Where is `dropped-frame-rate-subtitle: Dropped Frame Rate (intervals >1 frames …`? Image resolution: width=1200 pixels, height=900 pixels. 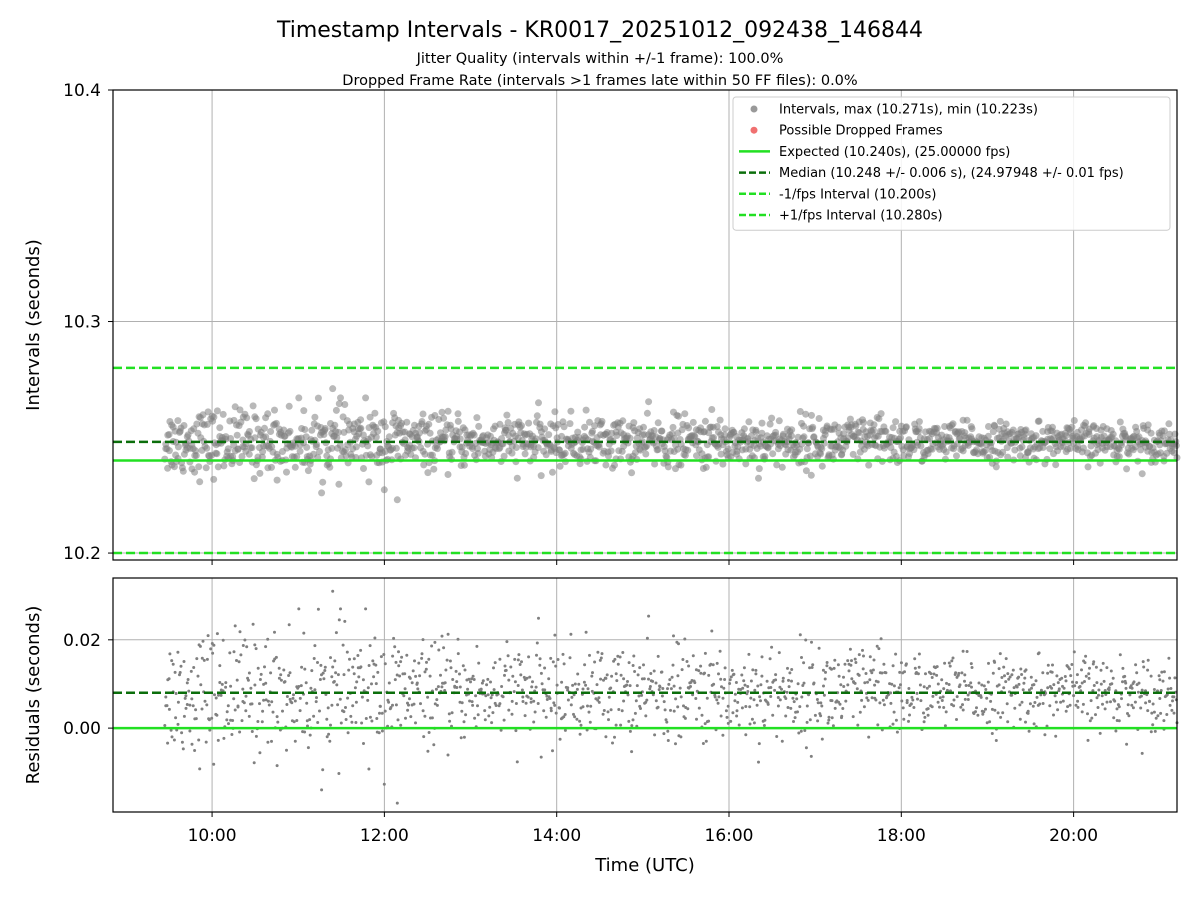 dropped-frame-rate-subtitle: Dropped Frame Rate (intervals >1 frames … is located at coordinates (599, 81).